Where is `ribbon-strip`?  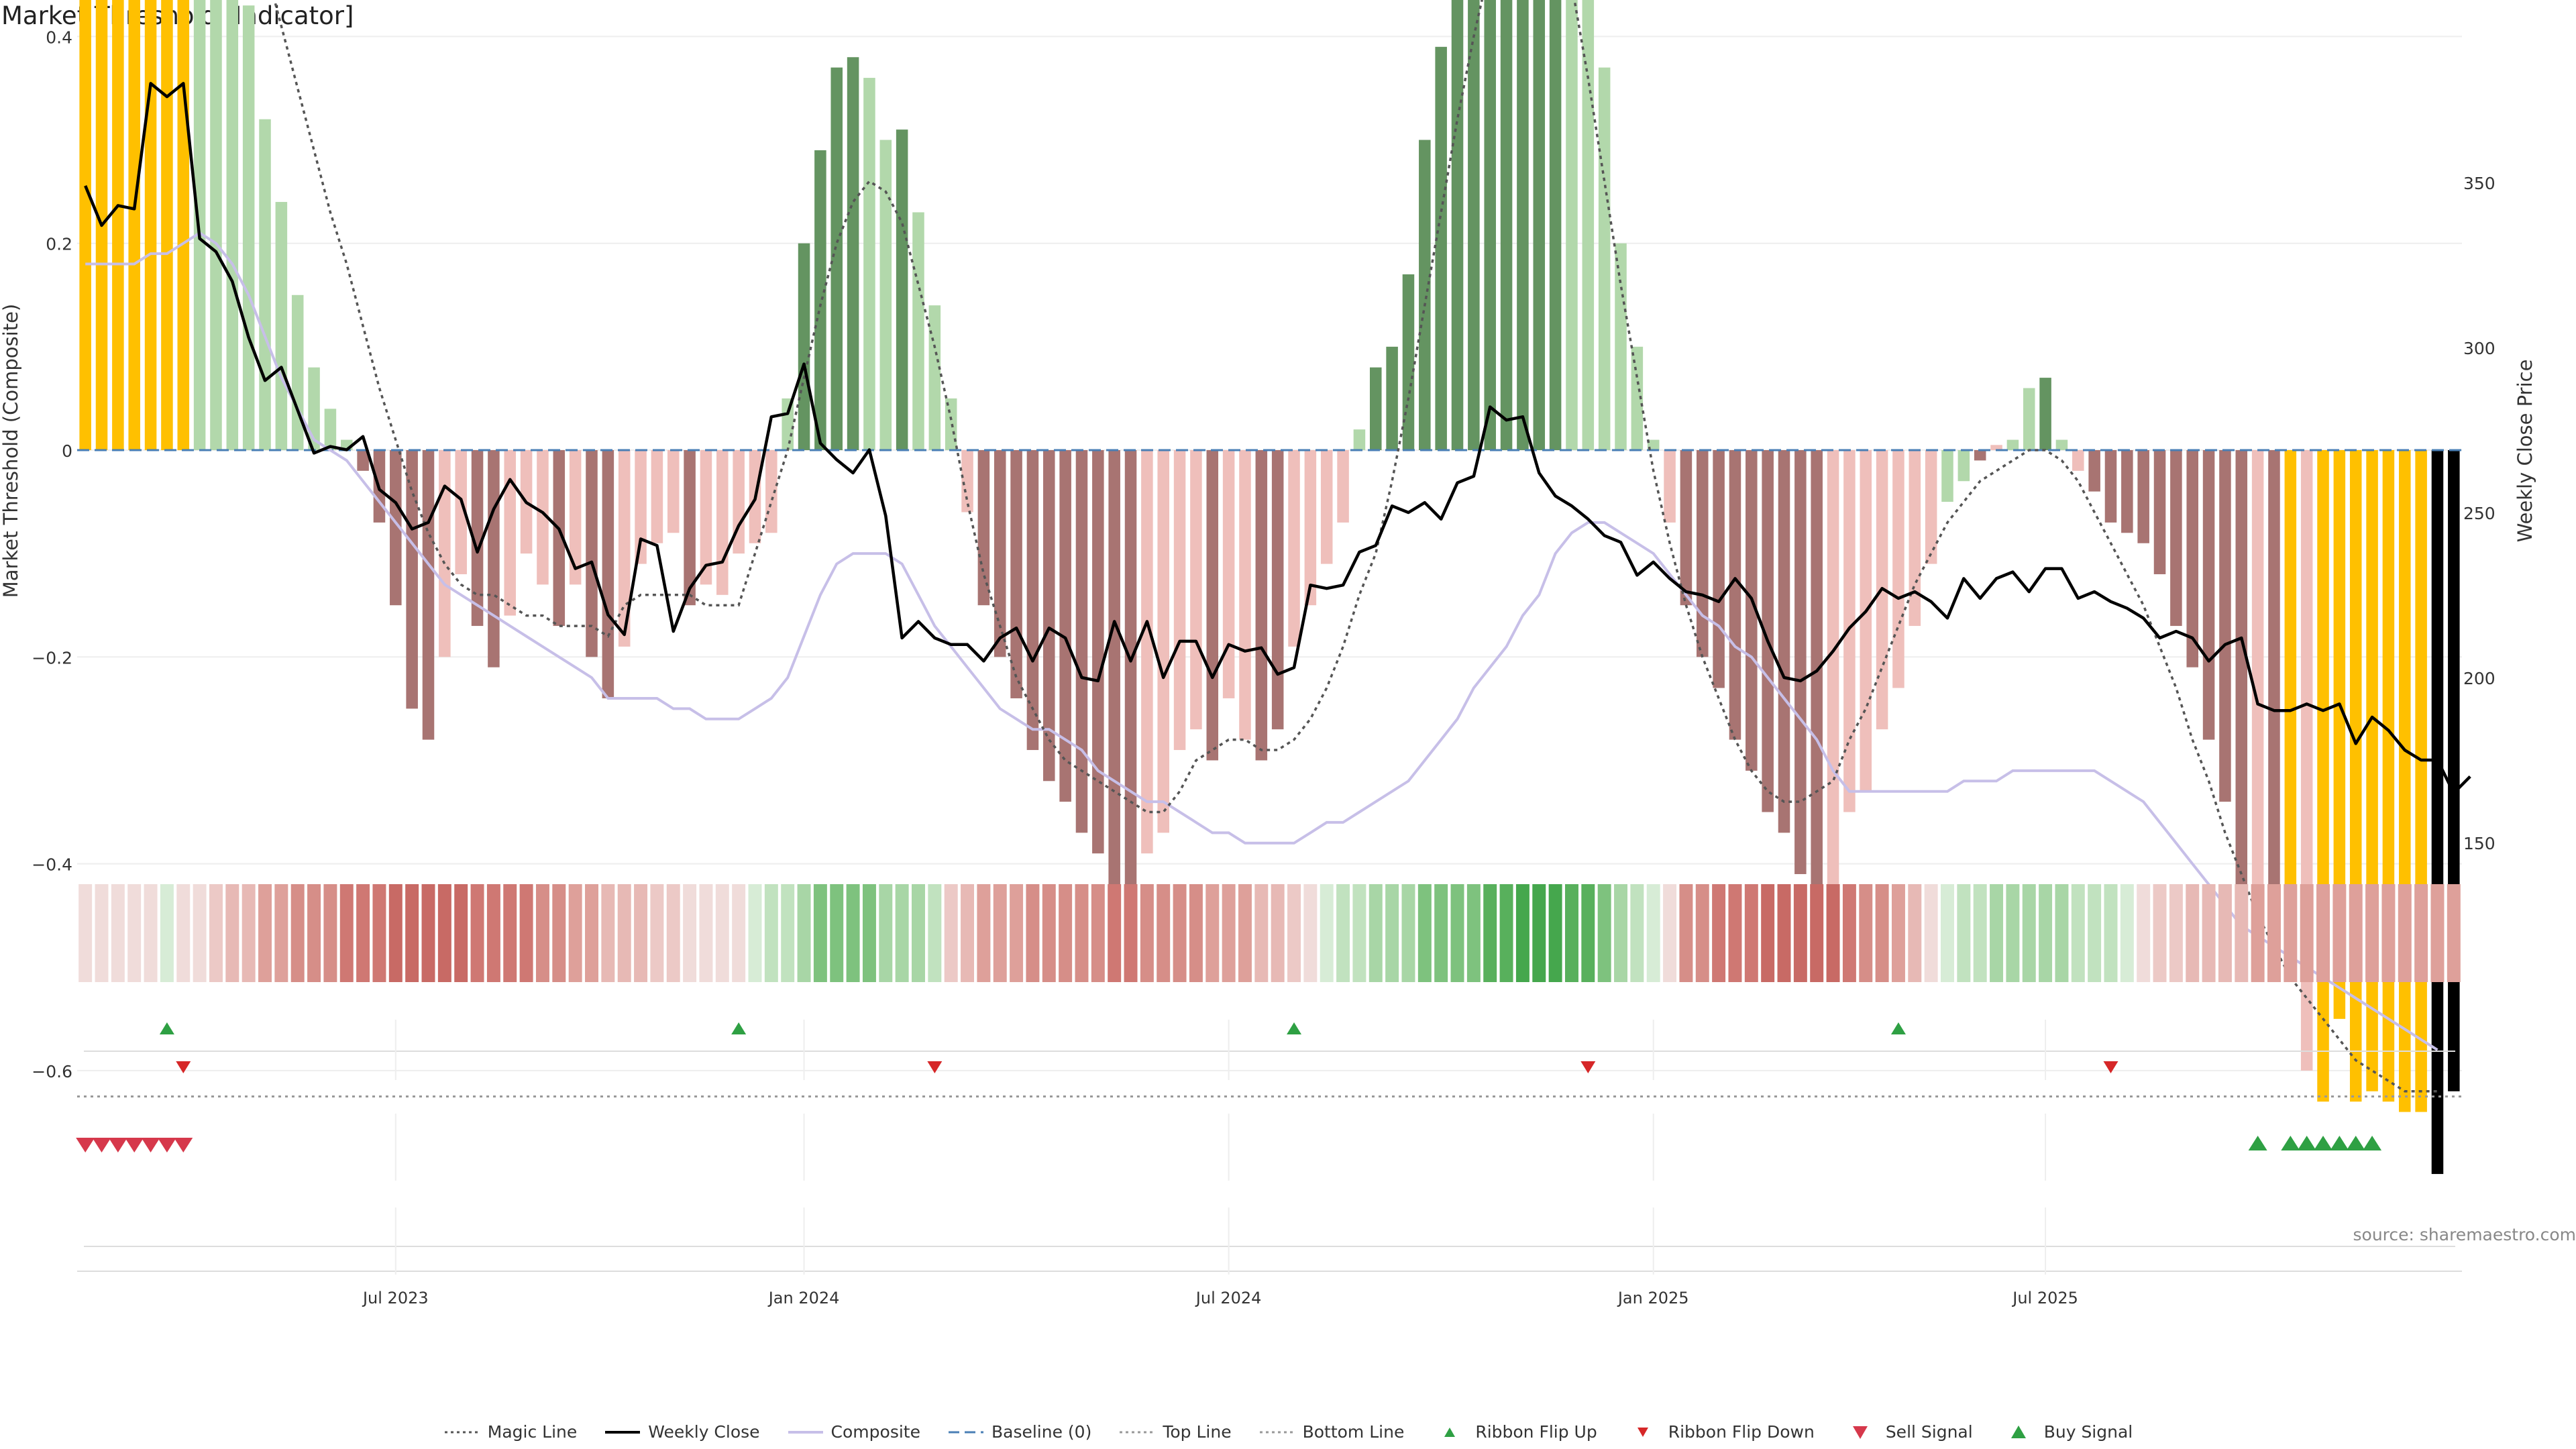
ribbon-strip is located at coordinates (1269, 933).